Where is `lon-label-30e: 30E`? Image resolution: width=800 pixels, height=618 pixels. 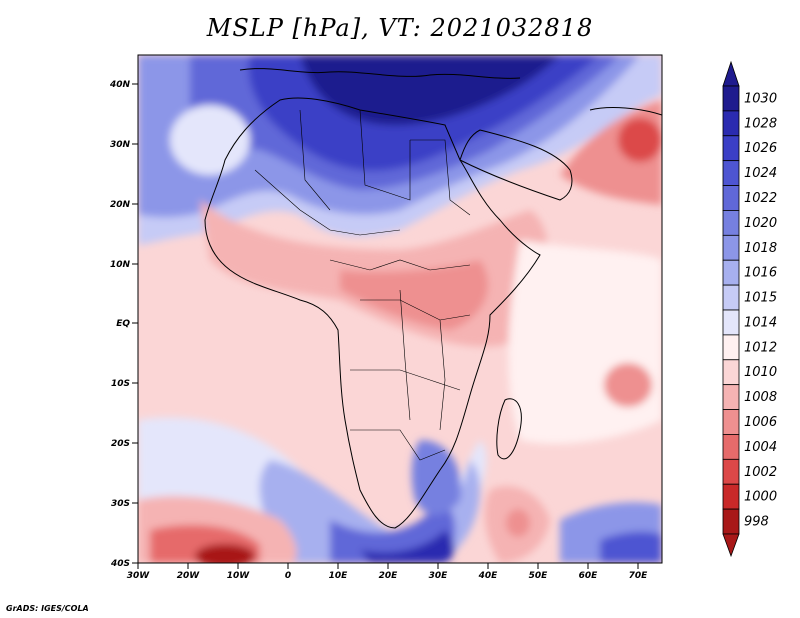
lon-label-30e: 30E is located at coordinates (439, 576).